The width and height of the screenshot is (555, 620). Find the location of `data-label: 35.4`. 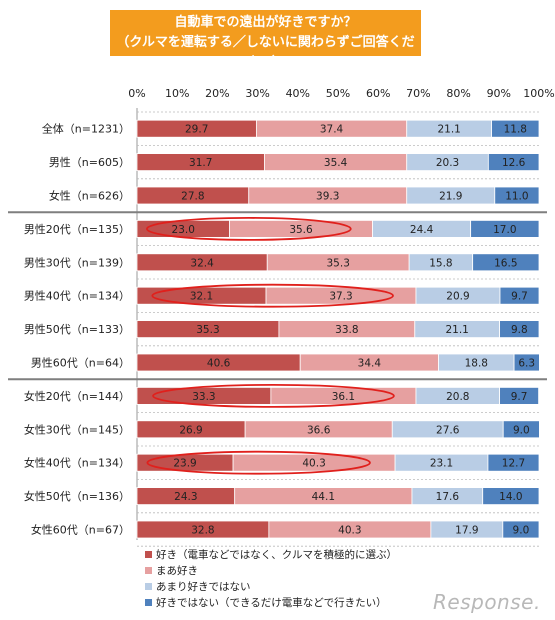

data-label: 35.4 is located at coordinates (336, 163).